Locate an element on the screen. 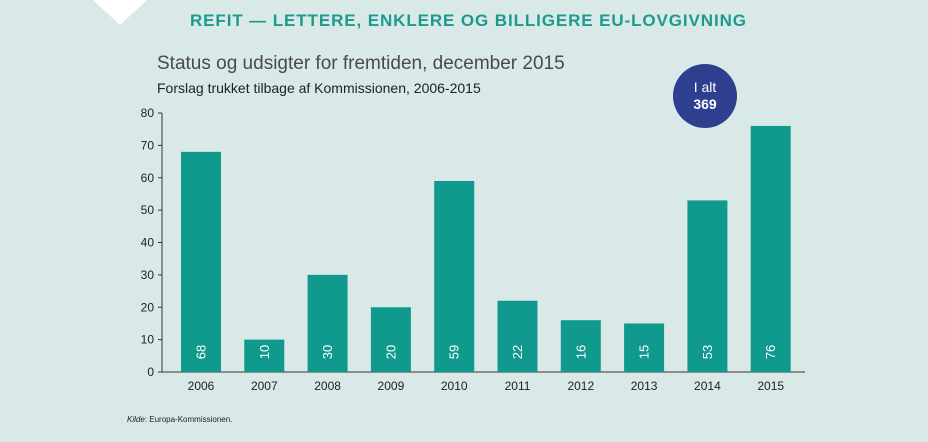 This screenshot has width=928, height=442. bar-value-label: 59 is located at coordinates (454, 352).